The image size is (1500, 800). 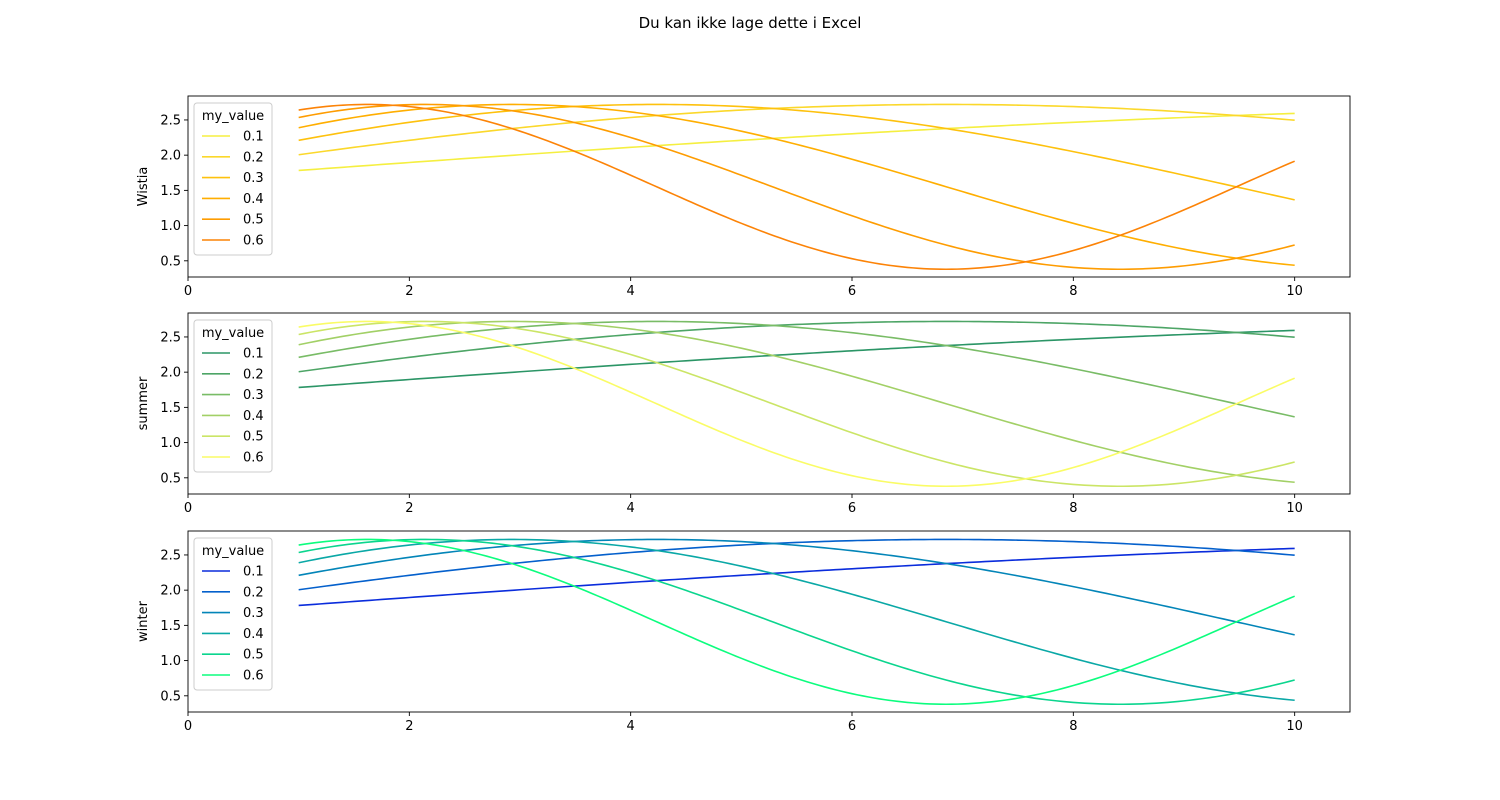 What do you see at coordinates (143, 403) in the screenshot?
I see `y-axis-label: summer` at bounding box center [143, 403].